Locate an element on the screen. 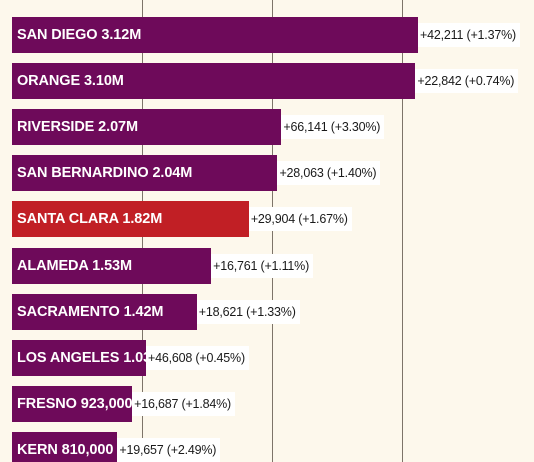 This screenshot has height=462, width=534. bar-label-alameda: ALAMEDA 1.53M is located at coordinates (74, 265).